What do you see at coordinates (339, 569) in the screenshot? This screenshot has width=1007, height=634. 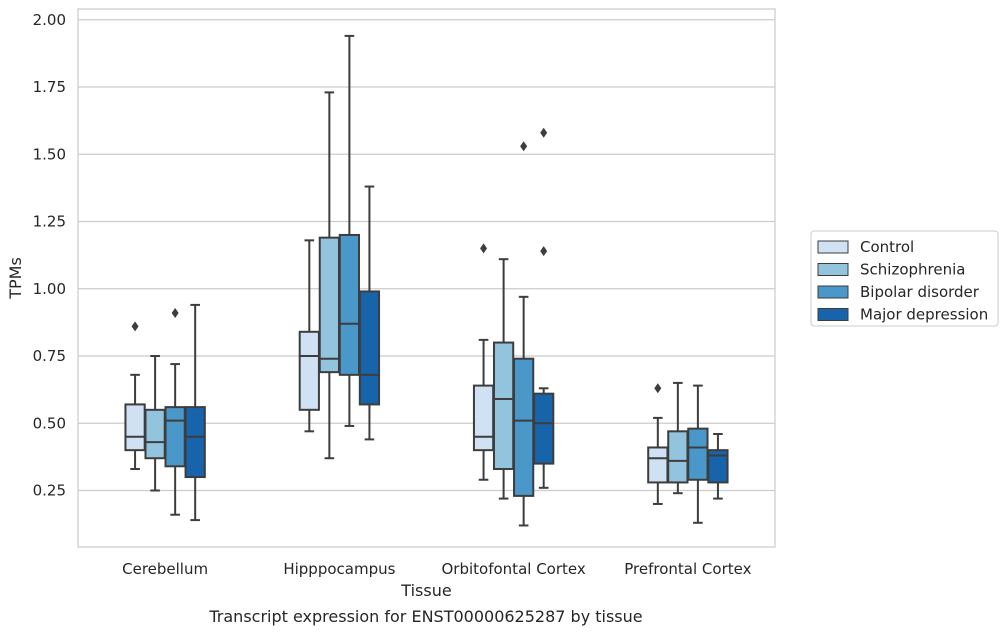 I see `x-tick-label: Hipppocampus` at bounding box center [339, 569].